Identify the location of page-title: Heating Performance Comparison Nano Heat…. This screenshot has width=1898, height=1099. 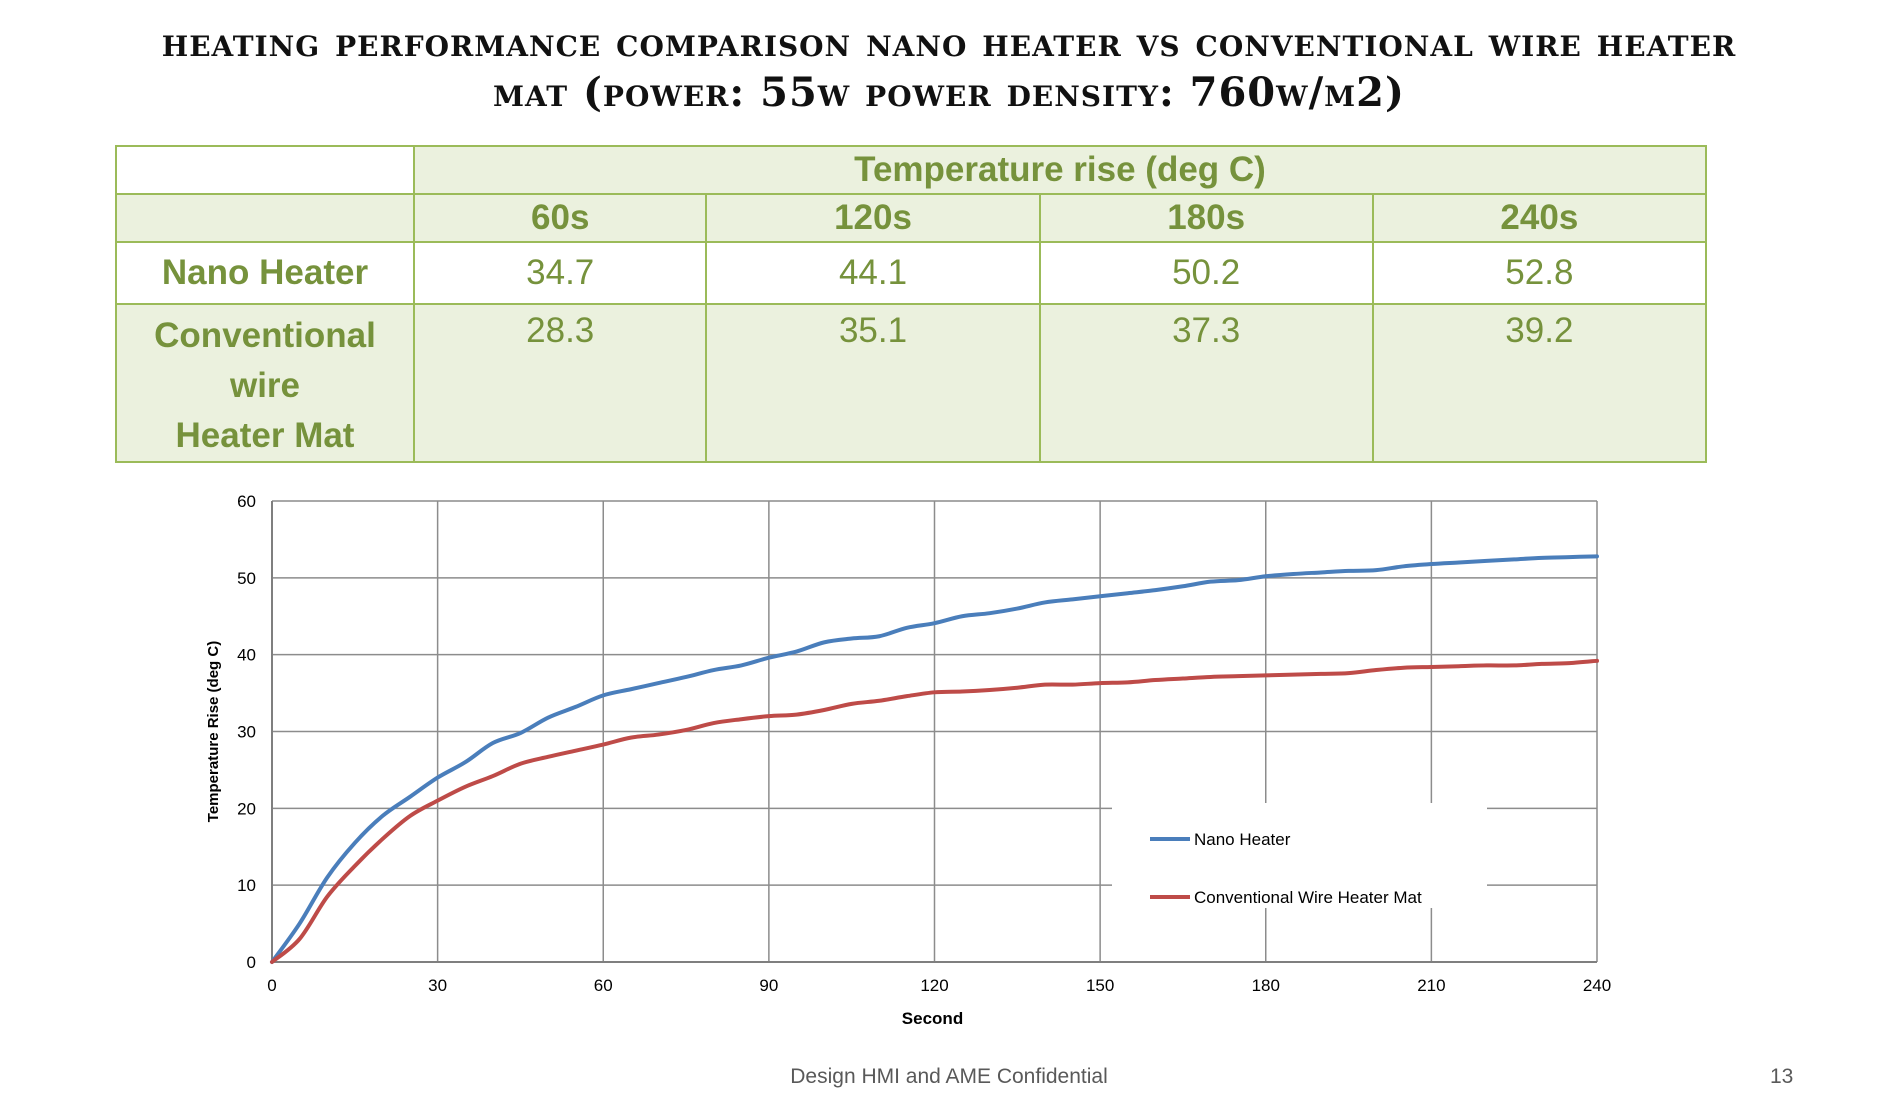
(949, 68).